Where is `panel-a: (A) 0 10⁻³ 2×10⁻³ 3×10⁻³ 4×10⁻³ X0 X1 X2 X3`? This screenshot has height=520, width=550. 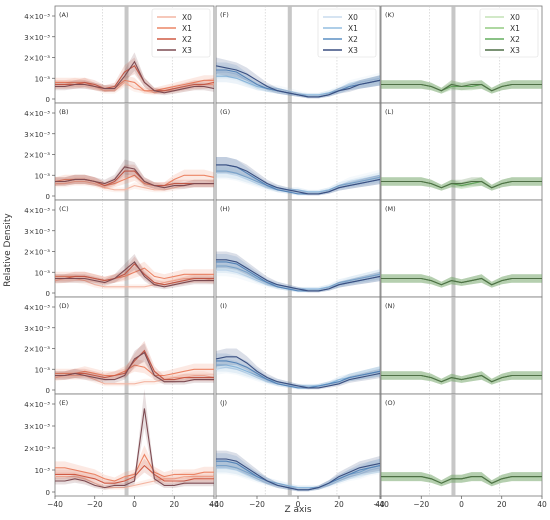 panel-a: (A) 0 10⁻³ 2×10⁻³ 3×10⁻³ 4×10⁻³ X0 X1 X2 X3 is located at coordinates (119, 54).